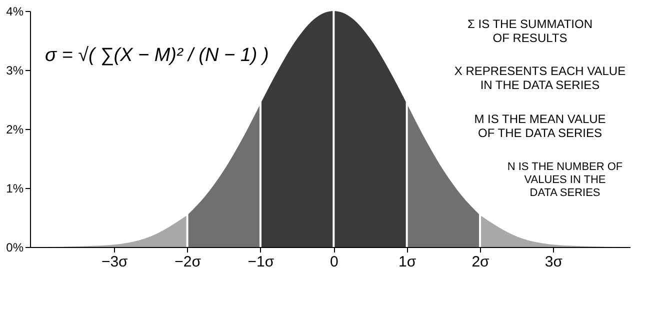  What do you see at coordinates (15, 11) in the screenshot?
I see `y-tick-label: 4%` at bounding box center [15, 11].